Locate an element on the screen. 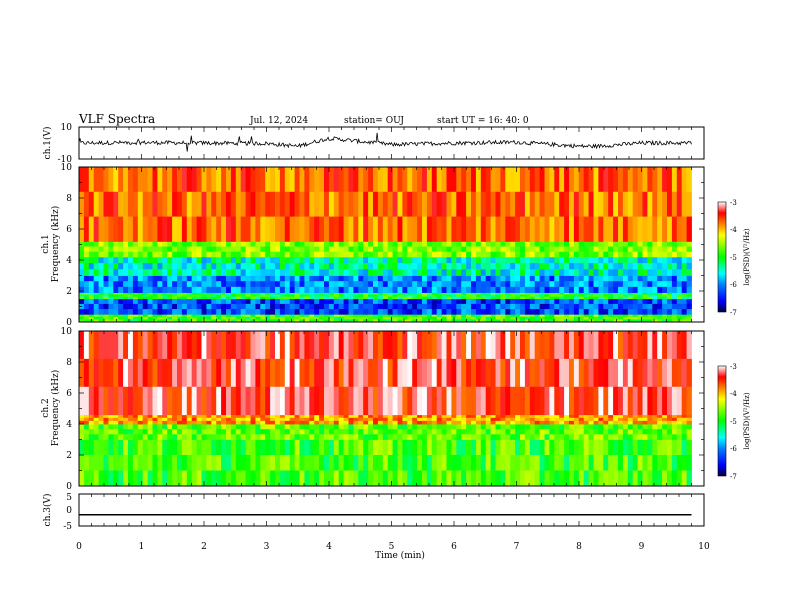 The image size is (792, 612). ch2-colorbar-tick-m5: -5 is located at coordinates (733, 422).